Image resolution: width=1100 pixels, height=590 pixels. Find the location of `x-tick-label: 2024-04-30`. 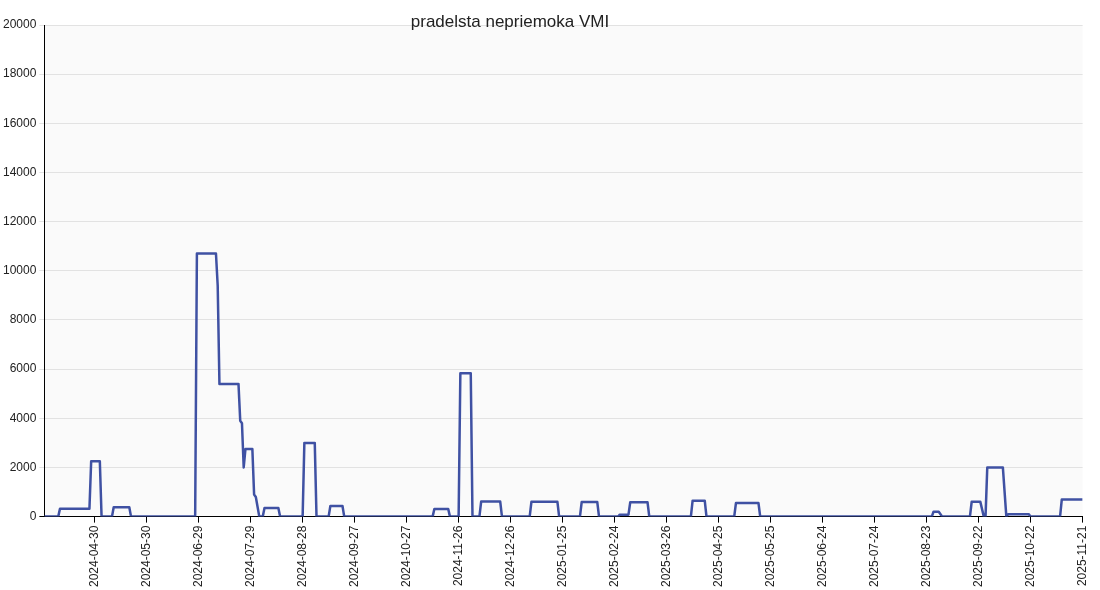

x-tick-label: 2024-04-30 is located at coordinates (93, 556).